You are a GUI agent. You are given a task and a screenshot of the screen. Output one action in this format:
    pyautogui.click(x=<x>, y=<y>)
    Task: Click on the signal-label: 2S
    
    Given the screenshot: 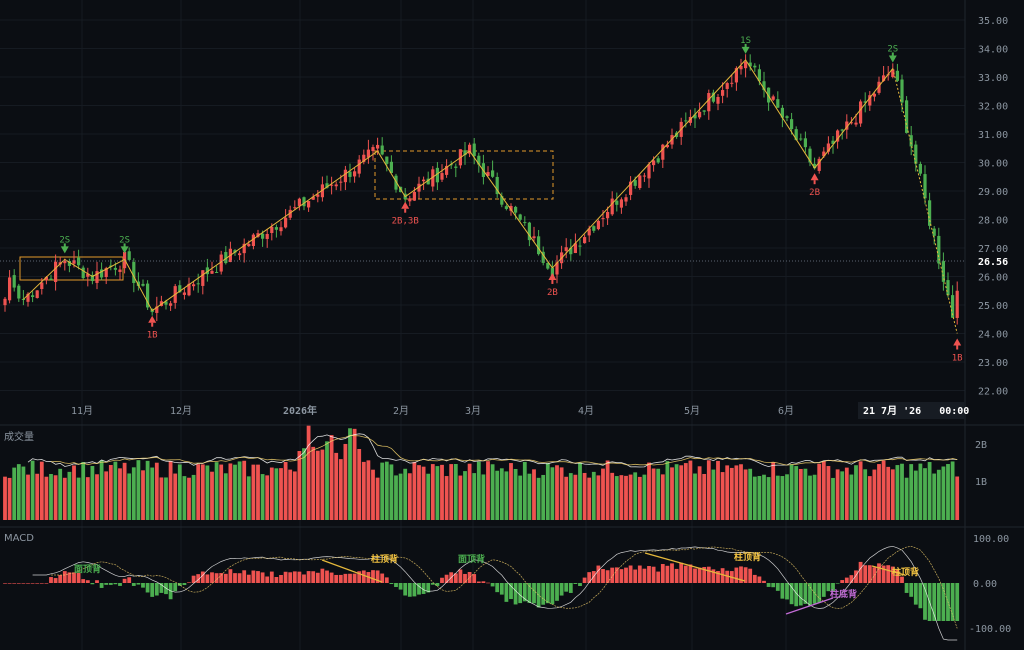 What is the action you would take?
    pyautogui.click(x=64, y=240)
    